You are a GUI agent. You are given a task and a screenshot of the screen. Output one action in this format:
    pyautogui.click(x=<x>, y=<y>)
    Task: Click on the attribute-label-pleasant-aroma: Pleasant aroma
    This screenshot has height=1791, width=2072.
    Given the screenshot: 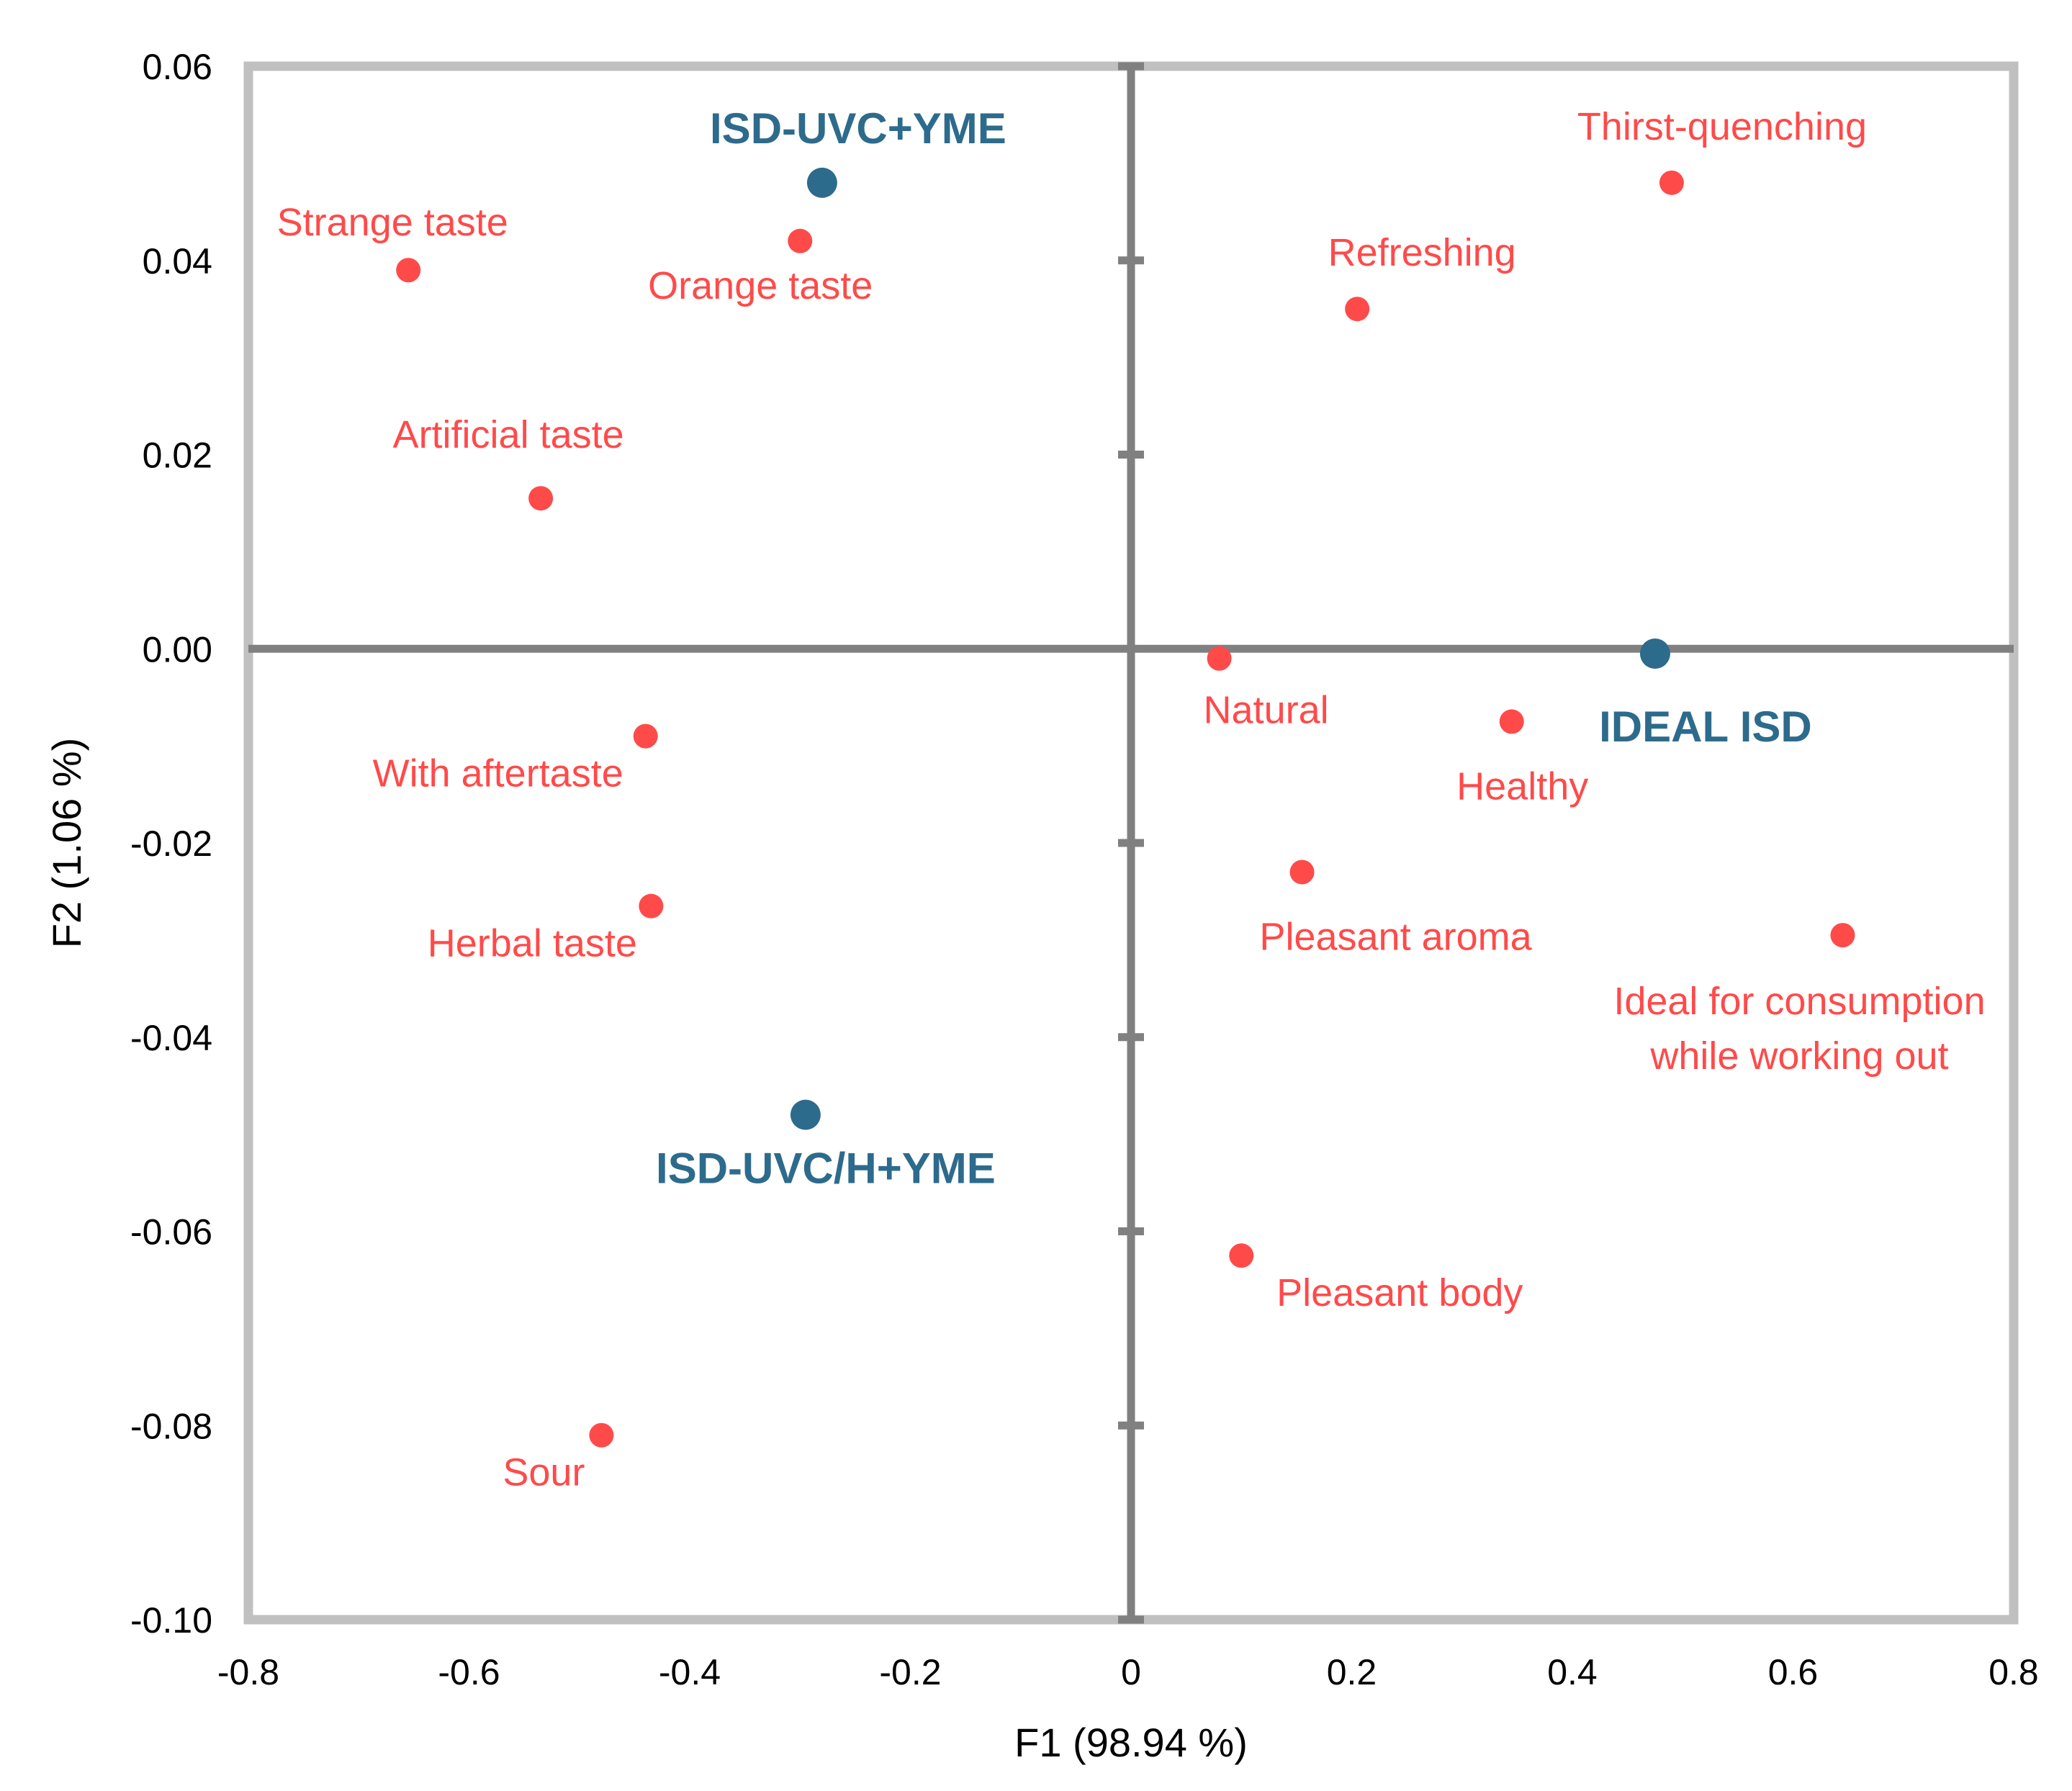 What is the action you would take?
    pyautogui.click(x=1395, y=937)
    